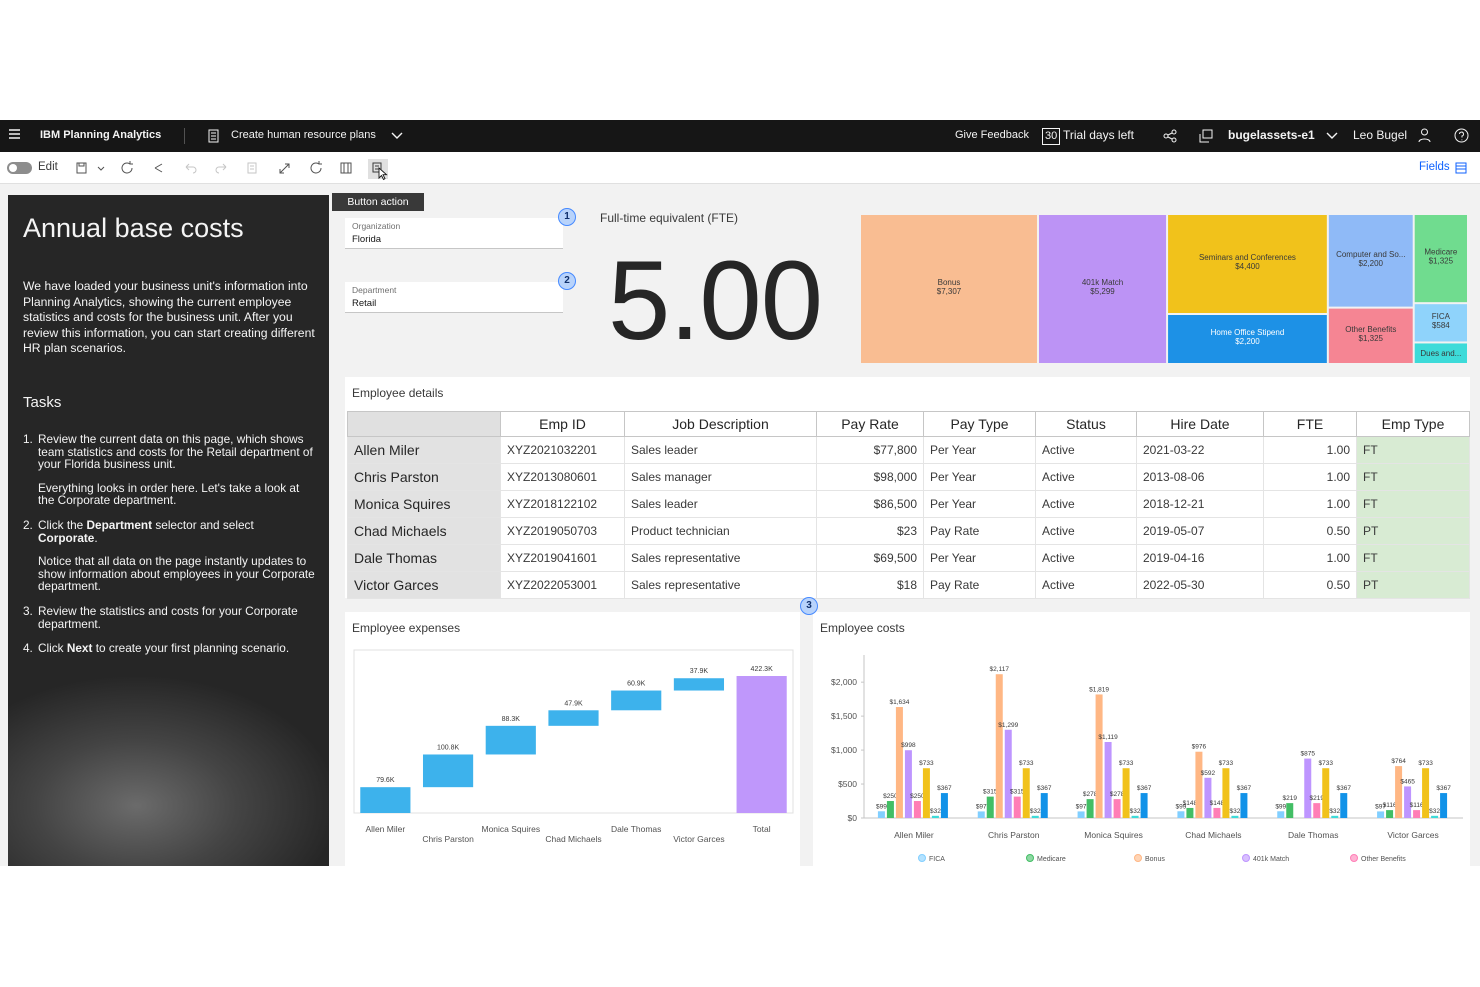 The image size is (1480, 987). Describe the element at coordinates (1086, 424) in the screenshot. I see `column-header: Status` at that location.